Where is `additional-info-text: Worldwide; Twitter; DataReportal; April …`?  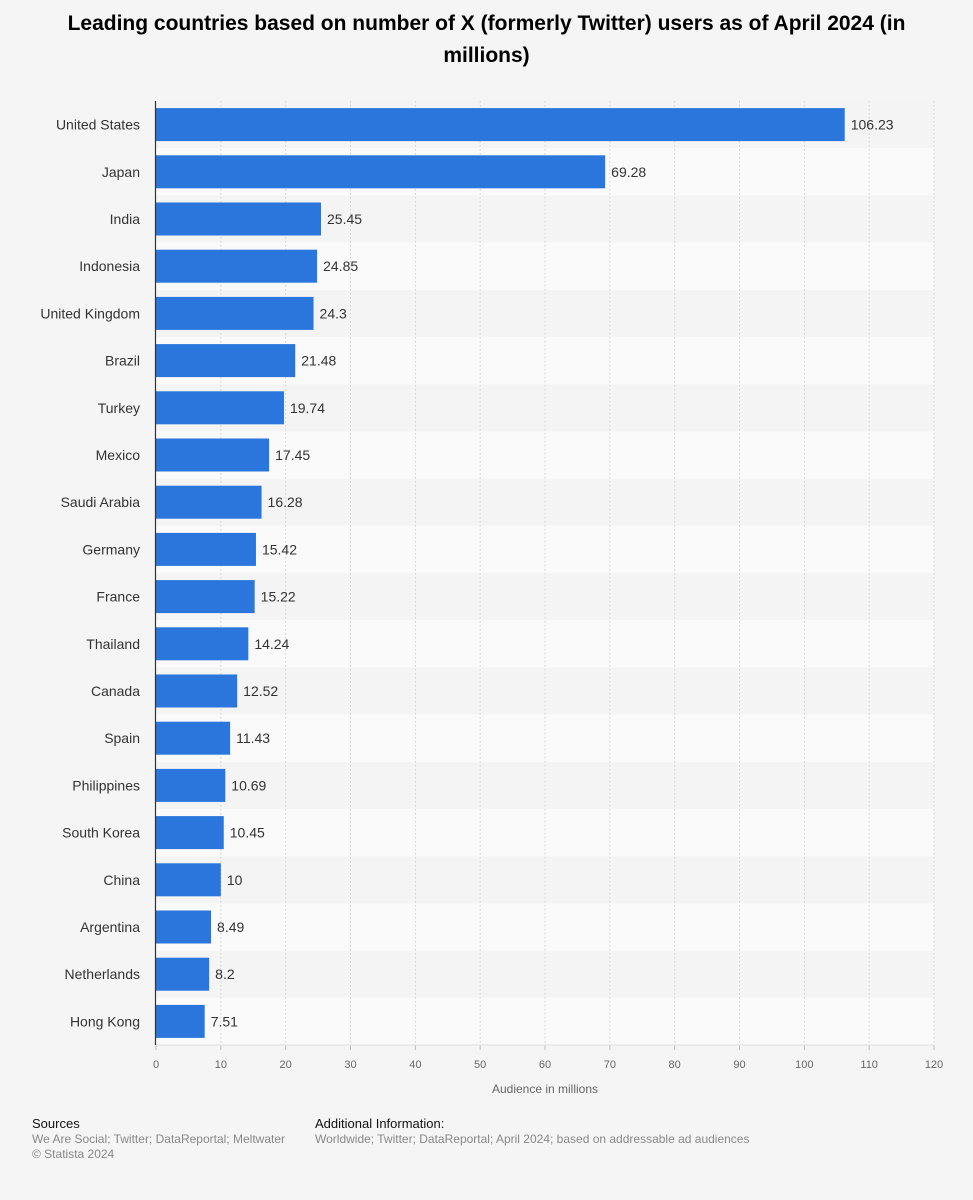
additional-info-text: Worldwide; Twitter; DataReportal; April … is located at coordinates (532, 1139).